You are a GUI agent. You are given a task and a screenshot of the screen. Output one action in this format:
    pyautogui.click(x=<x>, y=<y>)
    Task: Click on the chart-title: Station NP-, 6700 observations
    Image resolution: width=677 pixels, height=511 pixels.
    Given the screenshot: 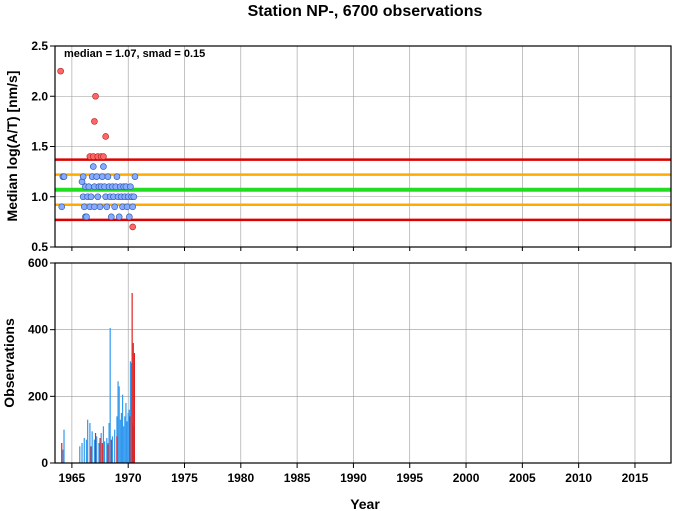 What is the action you would take?
    pyautogui.click(x=365, y=11)
    